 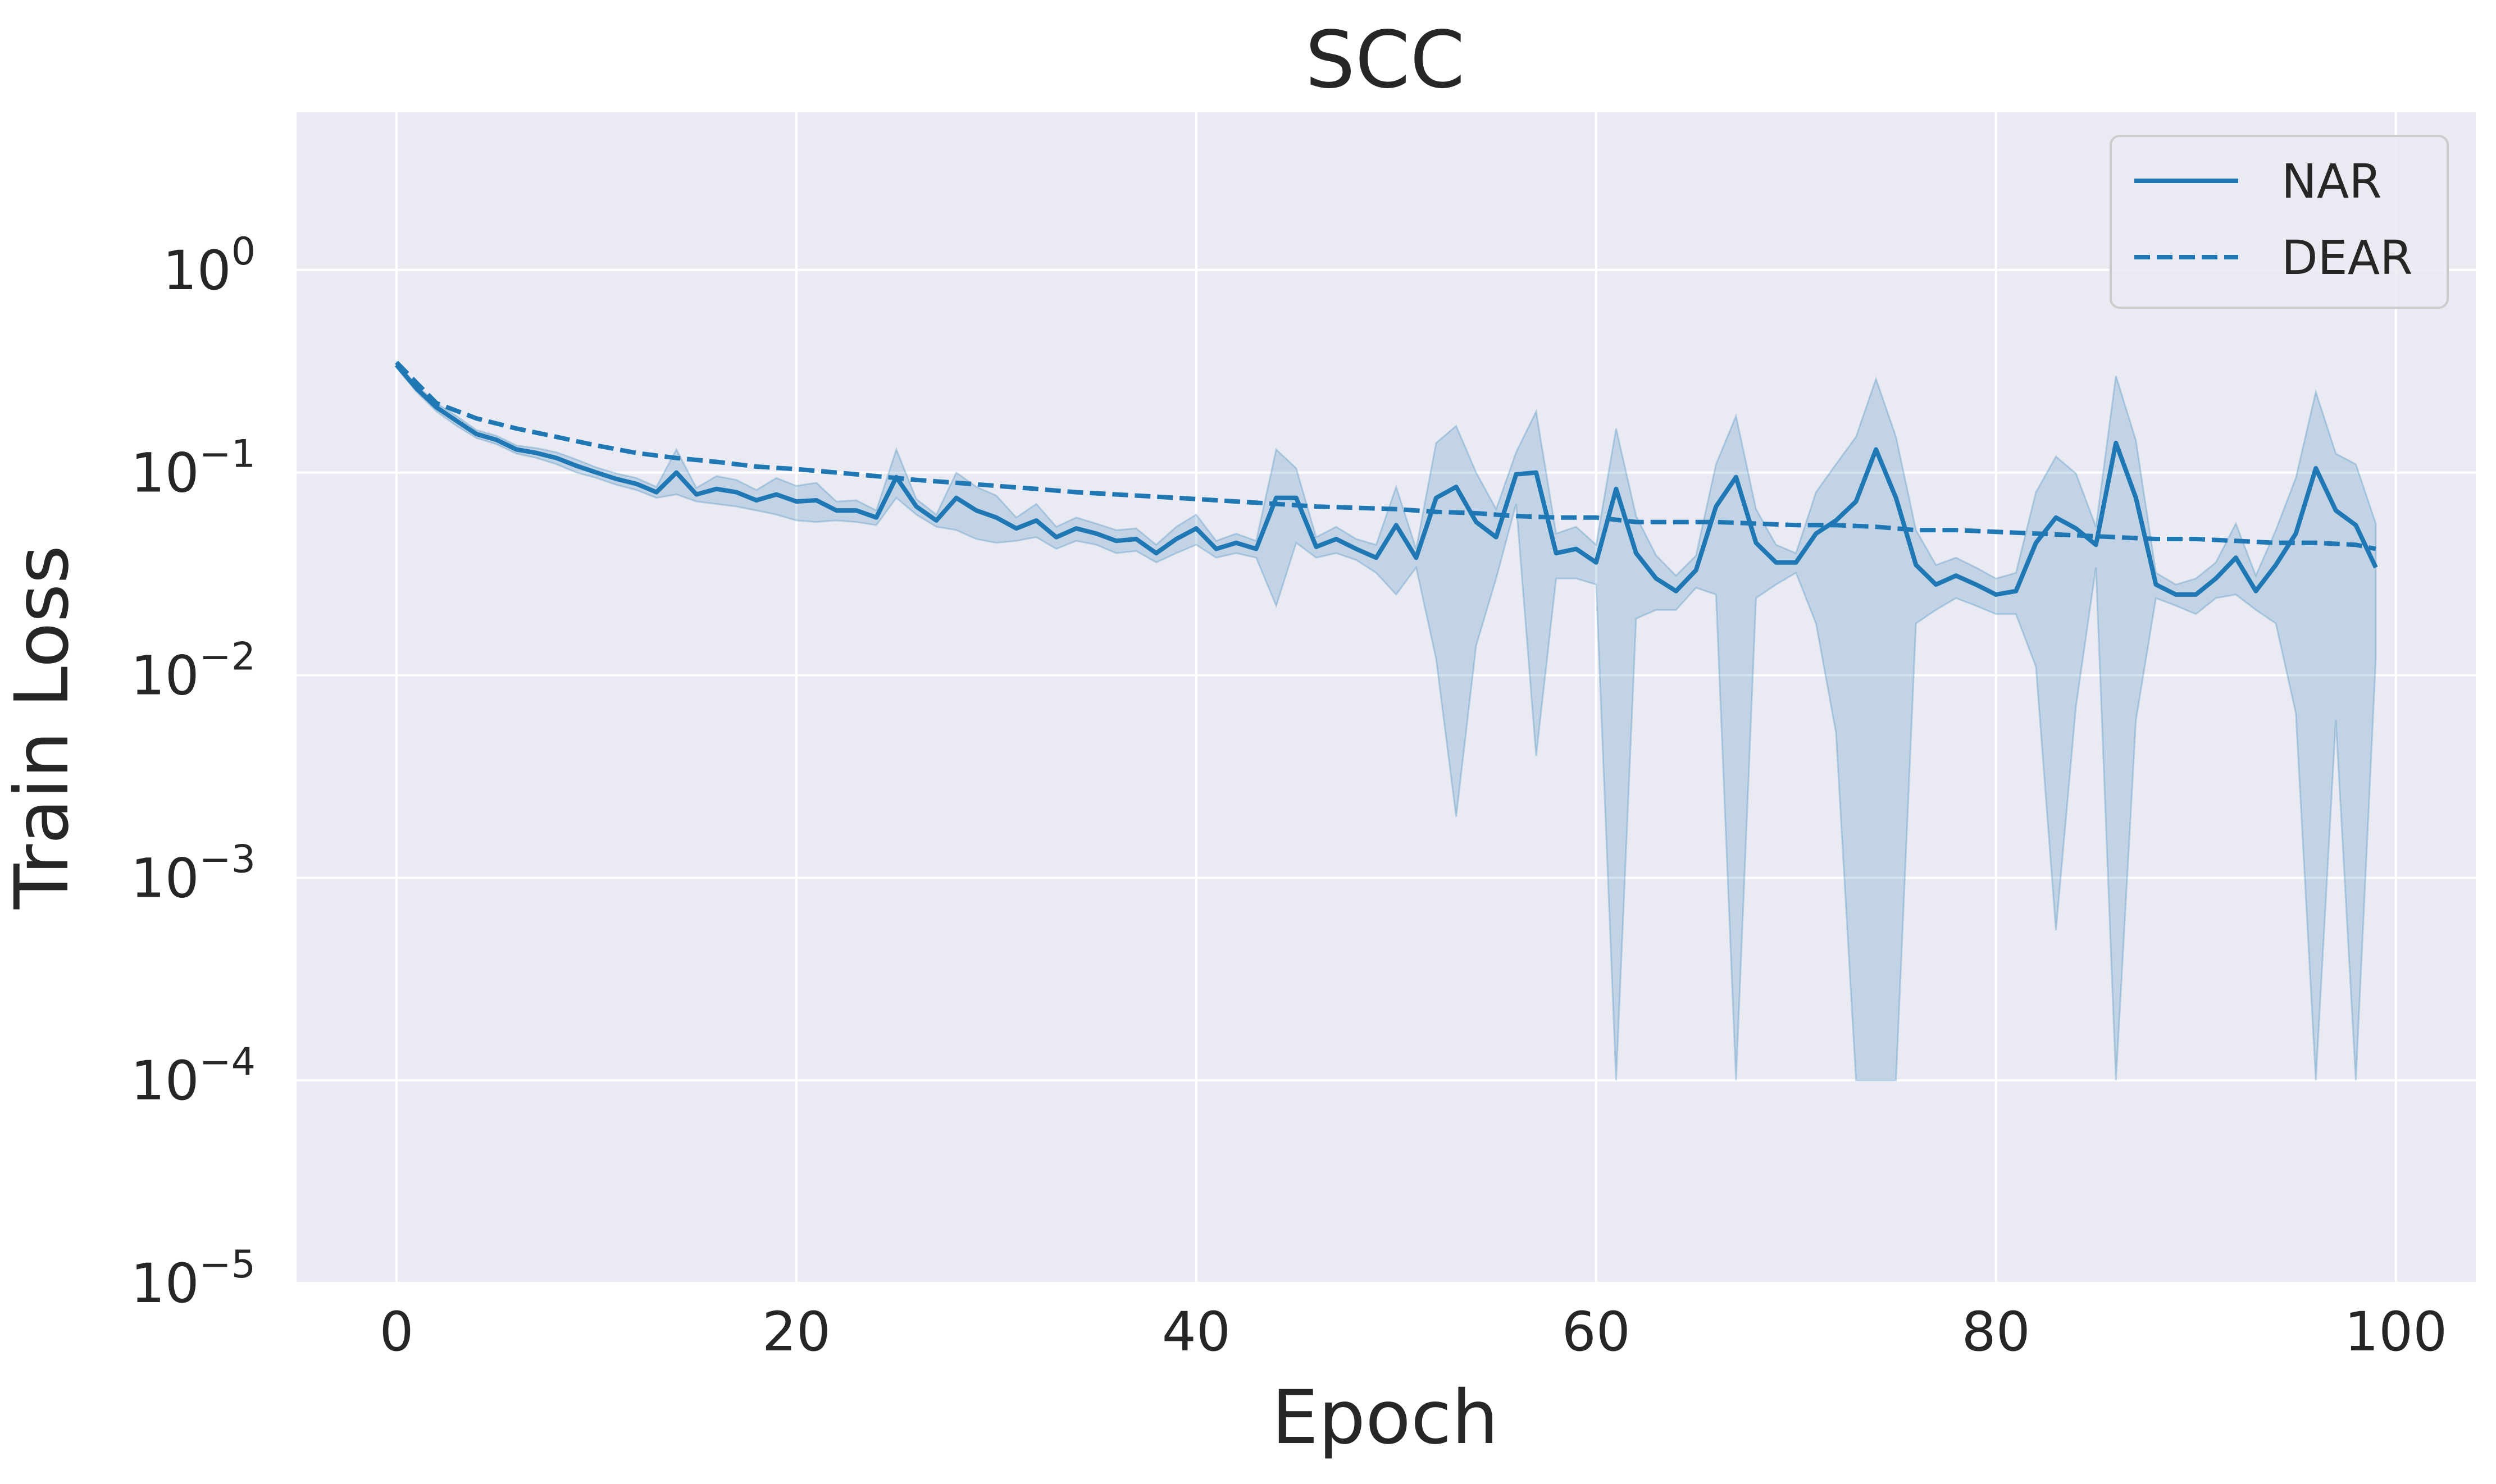 I want to click on legend-label-nar: NAR, so click(x=2331, y=181).